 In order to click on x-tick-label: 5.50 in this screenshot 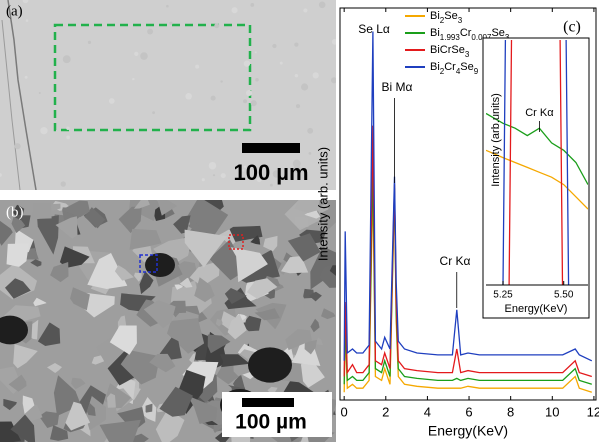, I will do `click(564, 295)`.